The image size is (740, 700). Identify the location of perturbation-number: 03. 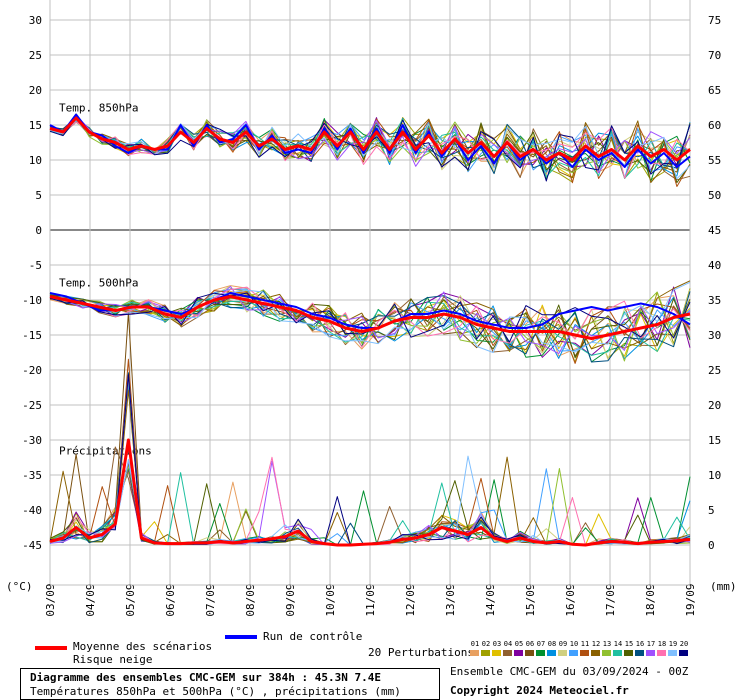
(497, 644).